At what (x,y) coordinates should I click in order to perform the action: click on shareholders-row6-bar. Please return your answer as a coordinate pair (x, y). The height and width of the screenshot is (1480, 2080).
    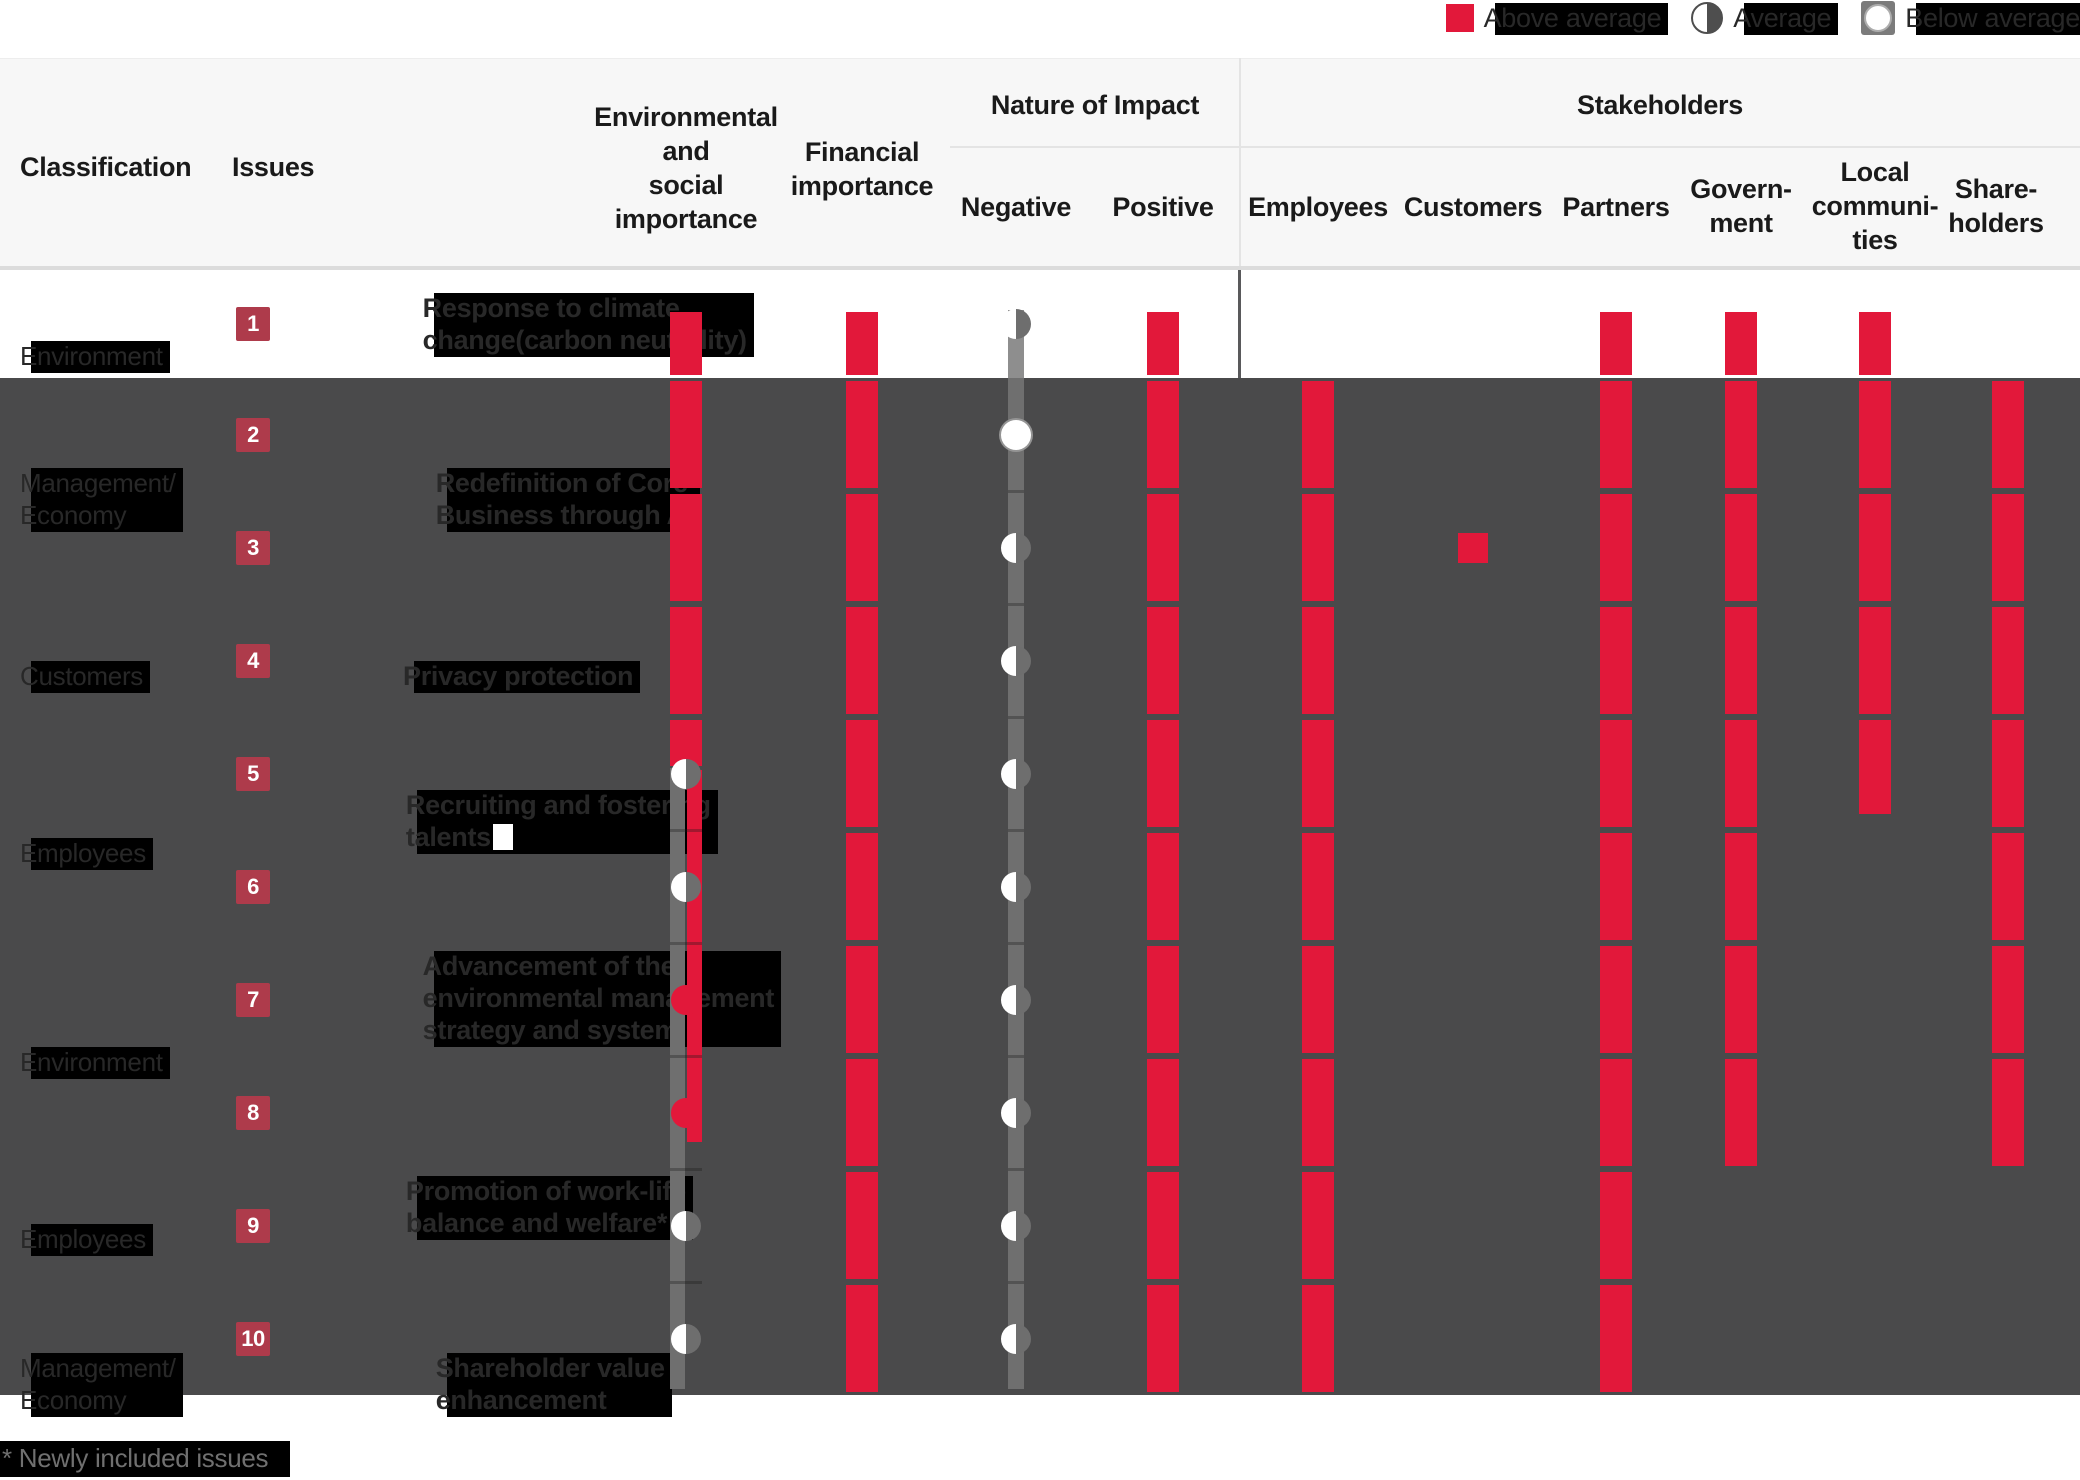
    Looking at the image, I should click on (2008, 886).